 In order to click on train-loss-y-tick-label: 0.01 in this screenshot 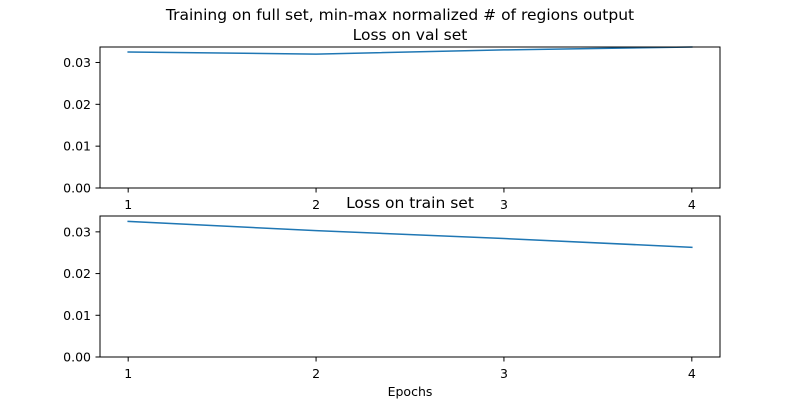, I will do `click(77, 315)`.